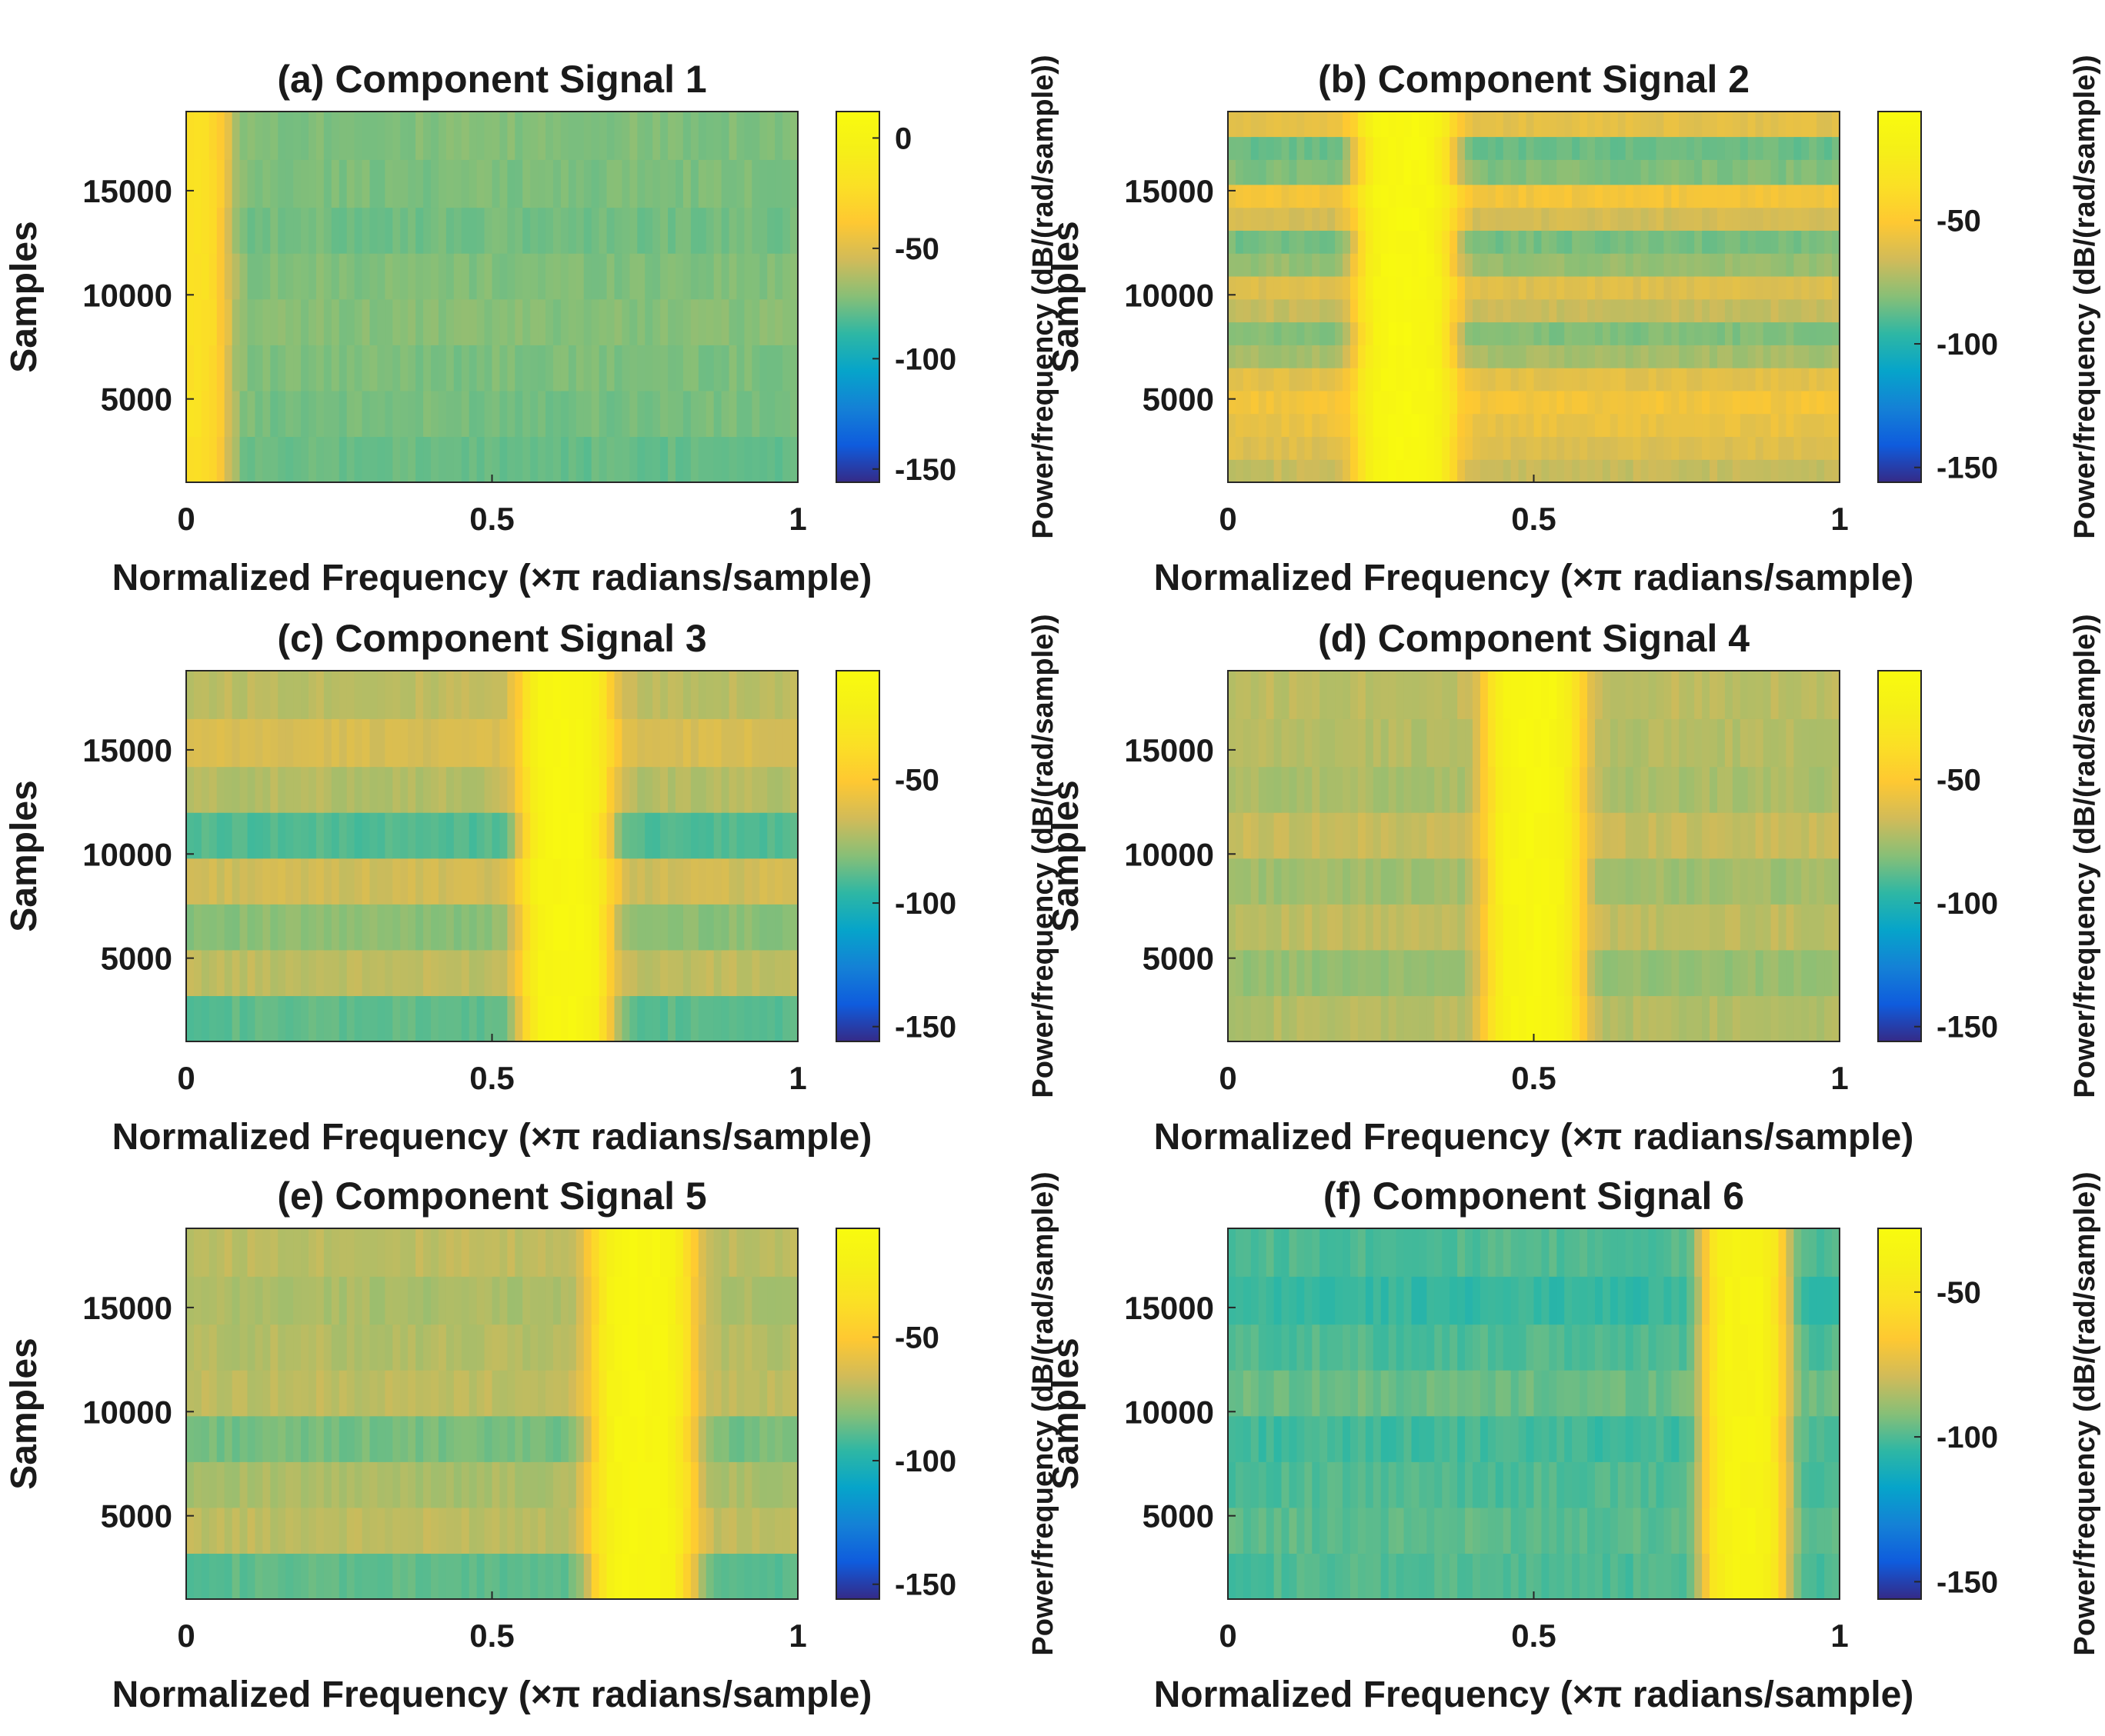 This screenshot has height=1736, width=2105. I want to click on panel-title: (f) Component Signal 6, so click(1533, 1196).